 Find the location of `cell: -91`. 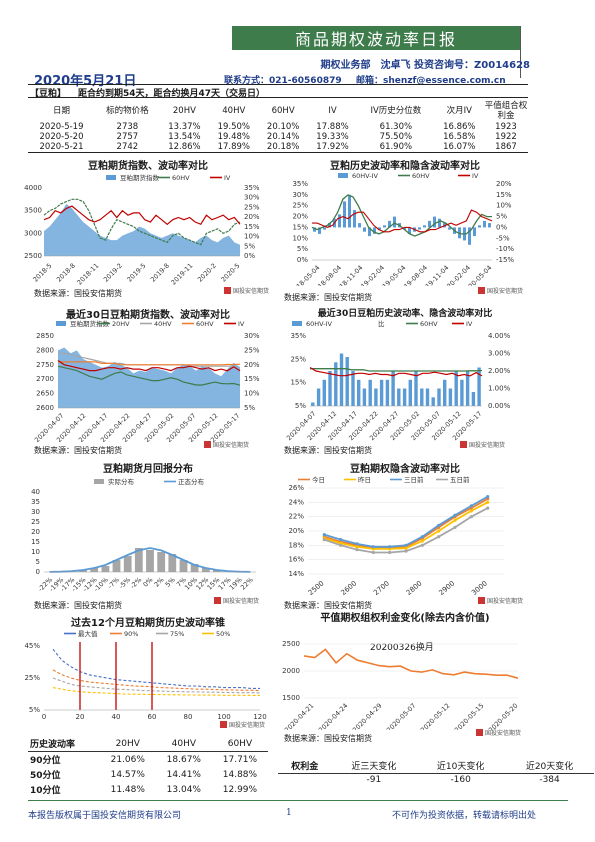

cell: -91 is located at coordinates (374, 780).